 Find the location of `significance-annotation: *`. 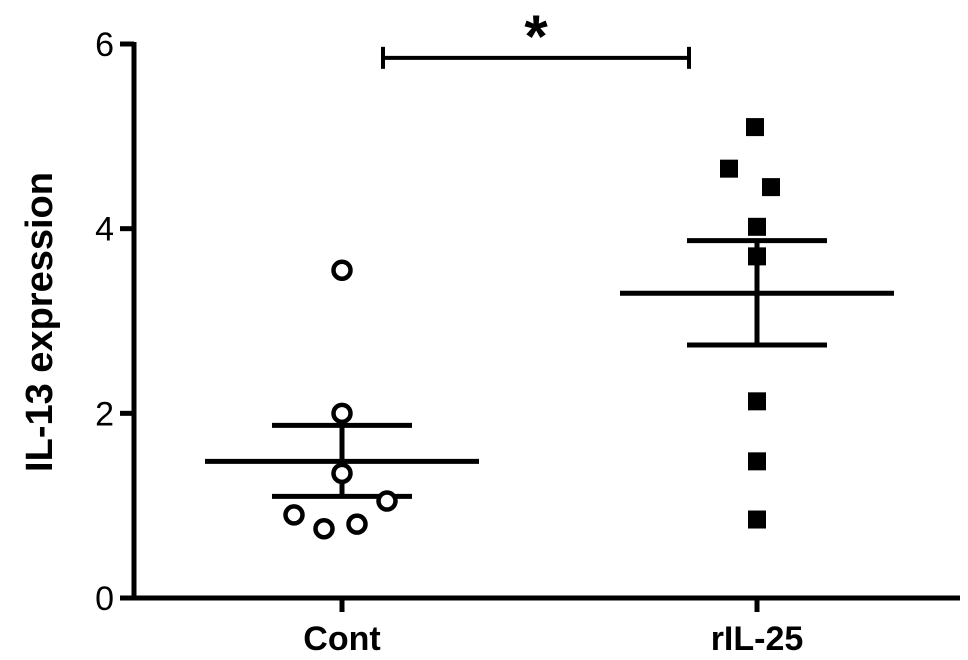

significance-annotation: * is located at coordinates (536, 36).